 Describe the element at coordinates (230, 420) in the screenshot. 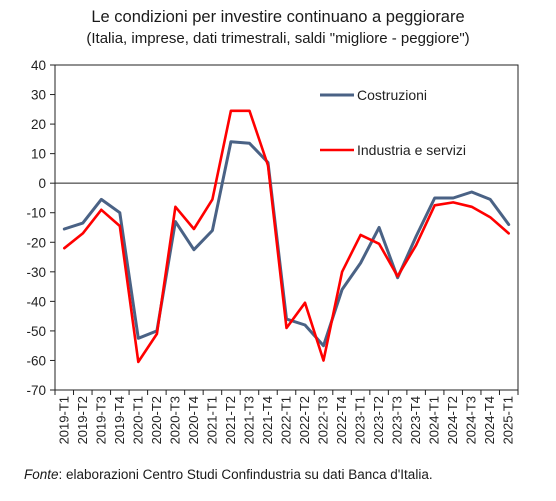

I see `x-tick-label: 2021-T2` at that location.